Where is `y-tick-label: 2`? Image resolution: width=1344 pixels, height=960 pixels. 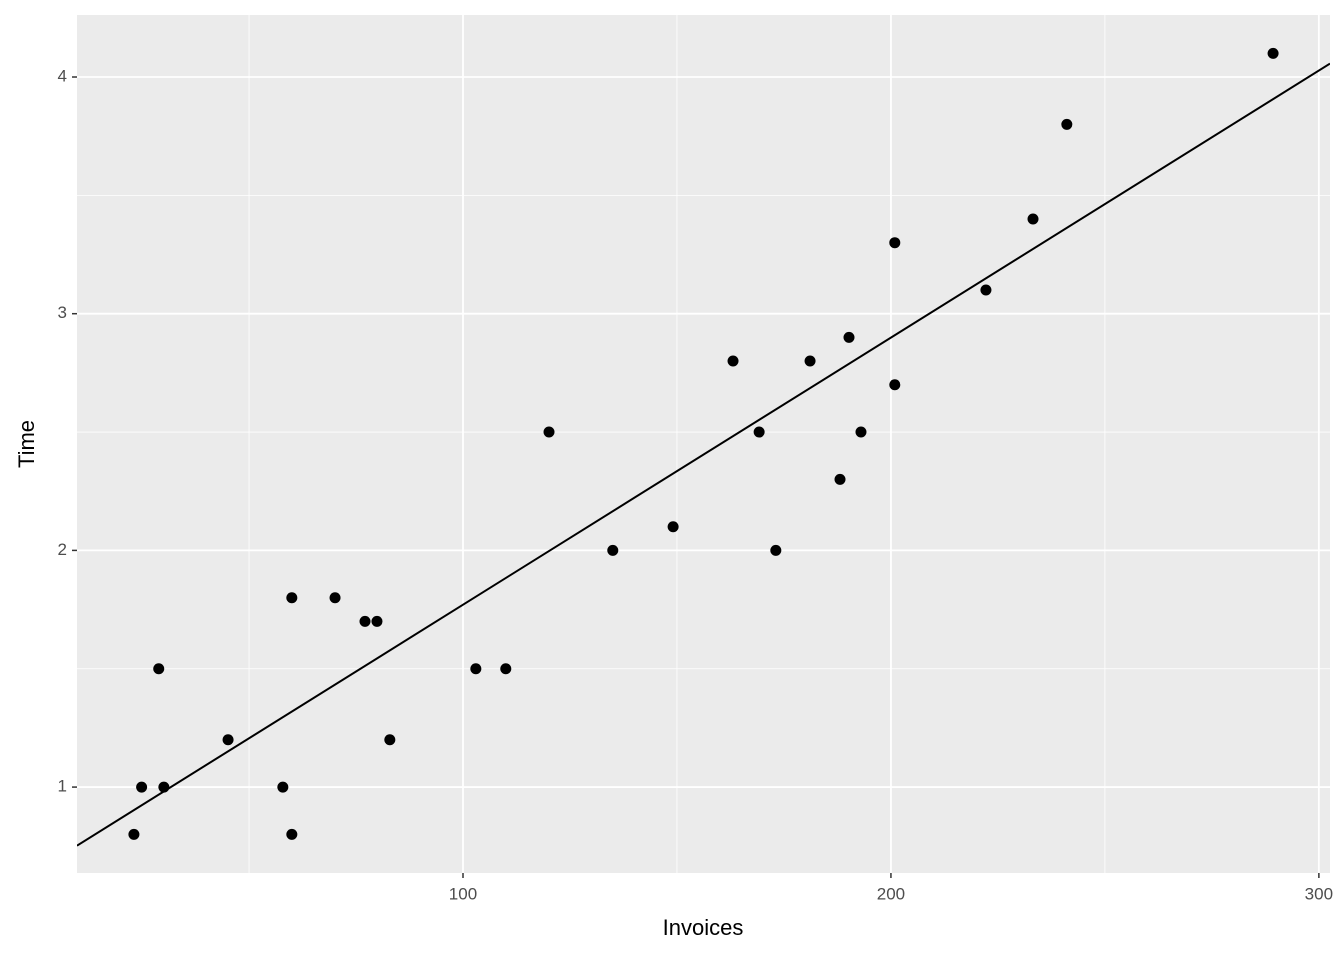 y-tick-label: 2 is located at coordinates (62, 549).